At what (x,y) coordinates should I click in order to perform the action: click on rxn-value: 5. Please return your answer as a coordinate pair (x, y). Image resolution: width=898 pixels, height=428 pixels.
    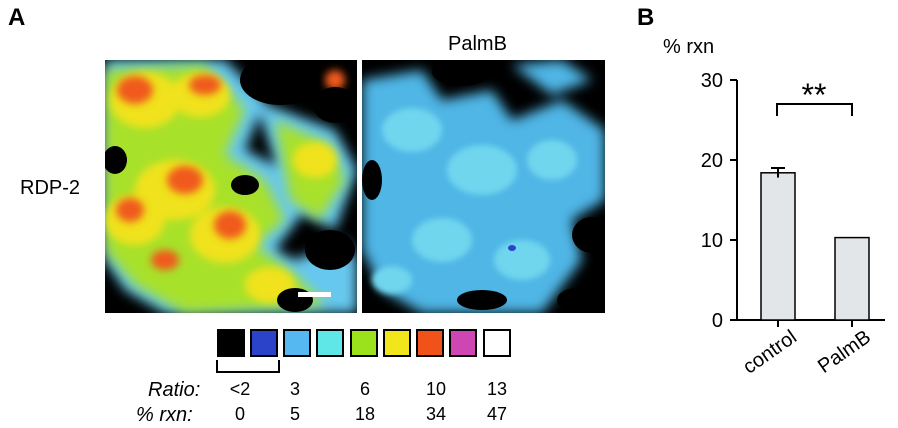
    Looking at the image, I should click on (294, 414).